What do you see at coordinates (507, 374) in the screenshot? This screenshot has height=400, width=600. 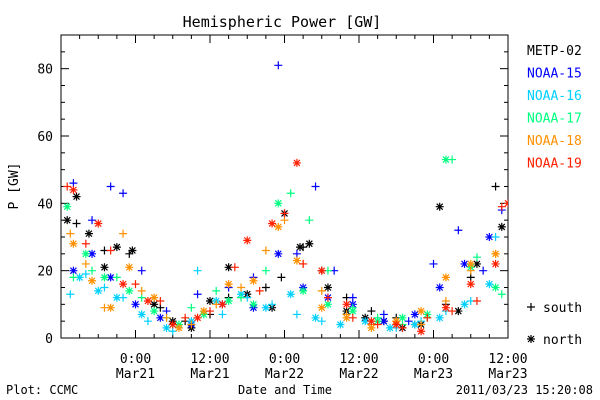 I see `x-tick-label-date: Mar23` at bounding box center [507, 374].